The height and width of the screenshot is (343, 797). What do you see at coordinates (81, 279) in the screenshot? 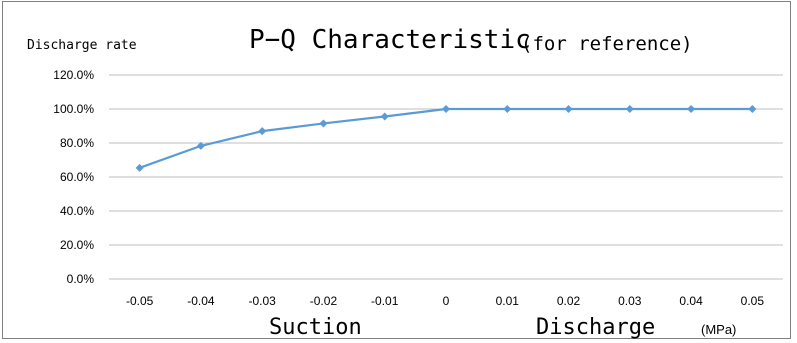
I see `y-tick-label: 0.0%` at bounding box center [81, 279].